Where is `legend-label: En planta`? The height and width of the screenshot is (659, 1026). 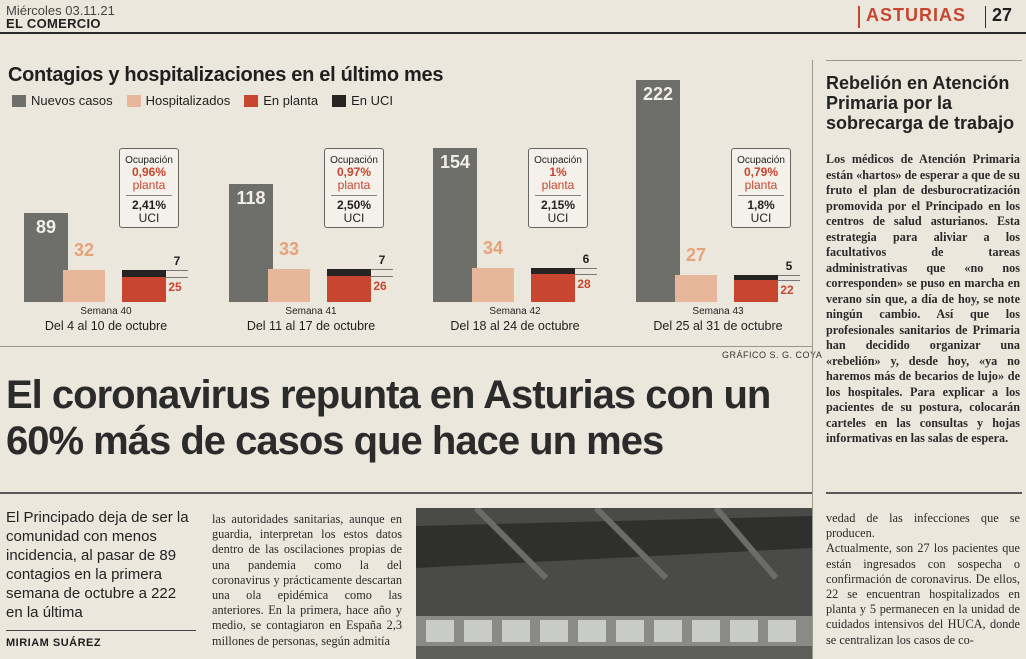 legend-label: En planta is located at coordinates (291, 100).